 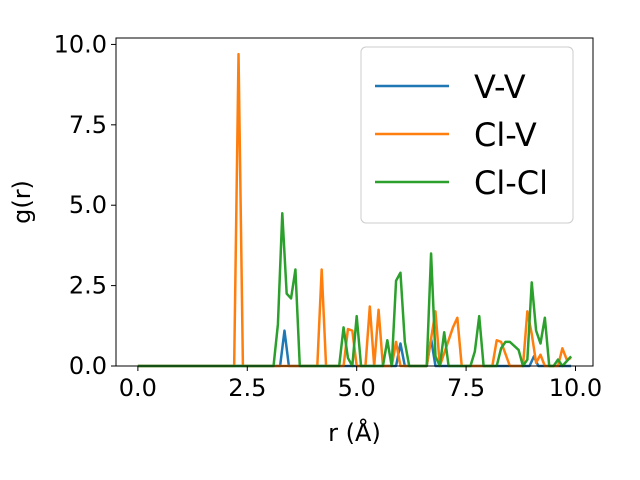 What do you see at coordinates (357, 388) in the screenshot?
I see `x-tick-label: 5.0` at bounding box center [357, 388].